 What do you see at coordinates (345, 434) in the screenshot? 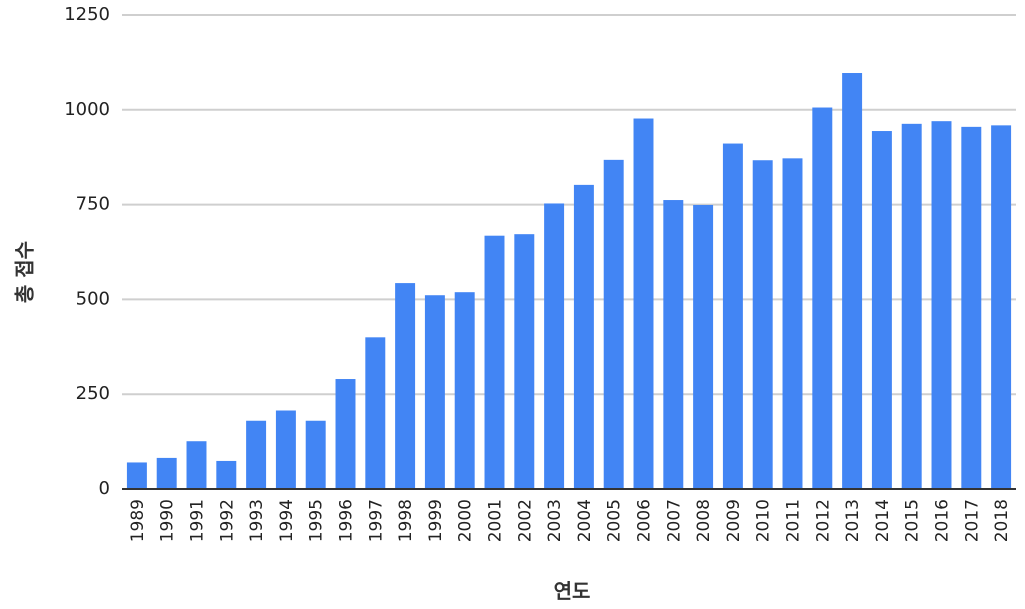
I see `bar-1996` at bounding box center [345, 434].